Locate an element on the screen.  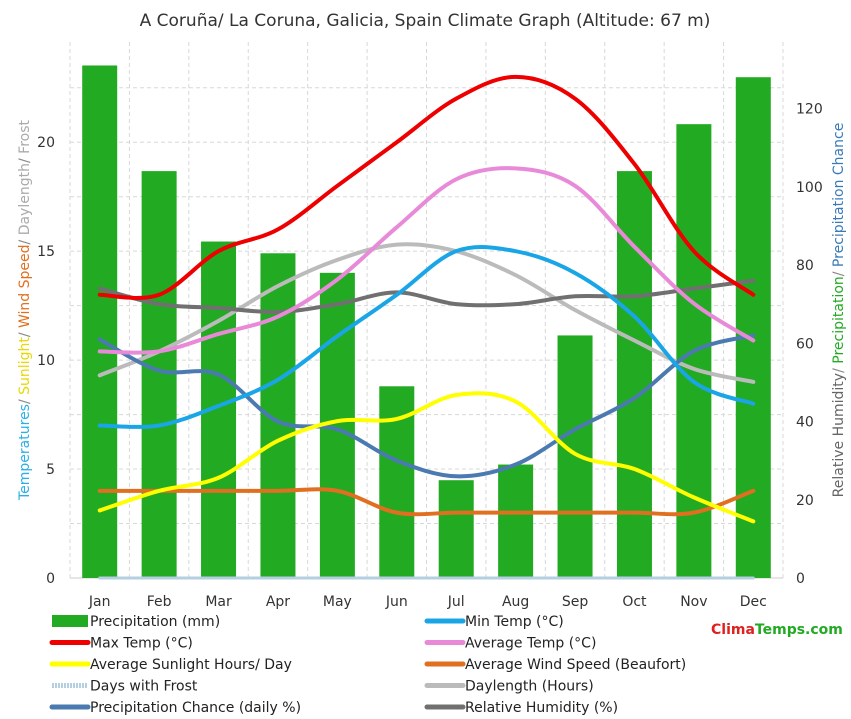
precipitation-bar-aug is located at coordinates (516, 521).